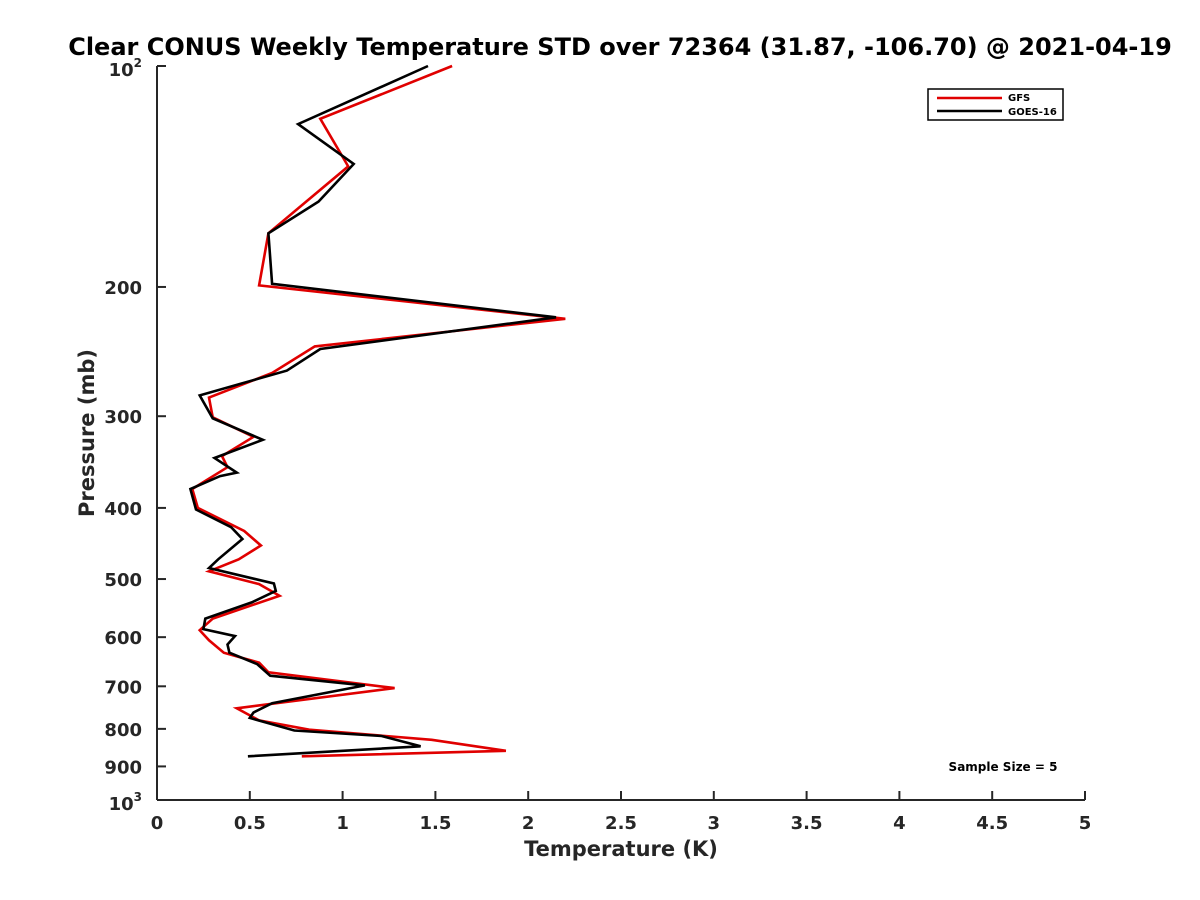  What do you see at coordinates (123, 509) in the screenshot?
I see `y-tick-label: 400` at bounding box center [123, 509].